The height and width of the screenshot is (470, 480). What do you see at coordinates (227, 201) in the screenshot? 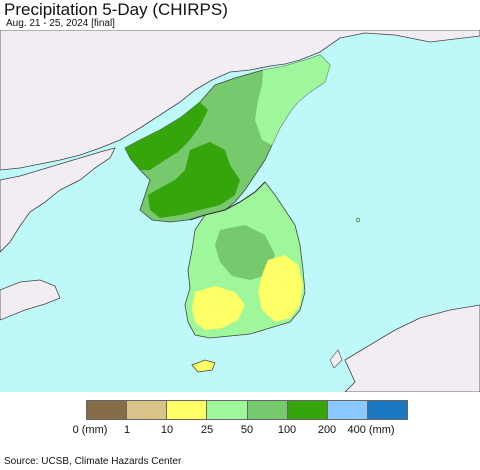
I see `dmz-border` at bounding box center [227, 201].